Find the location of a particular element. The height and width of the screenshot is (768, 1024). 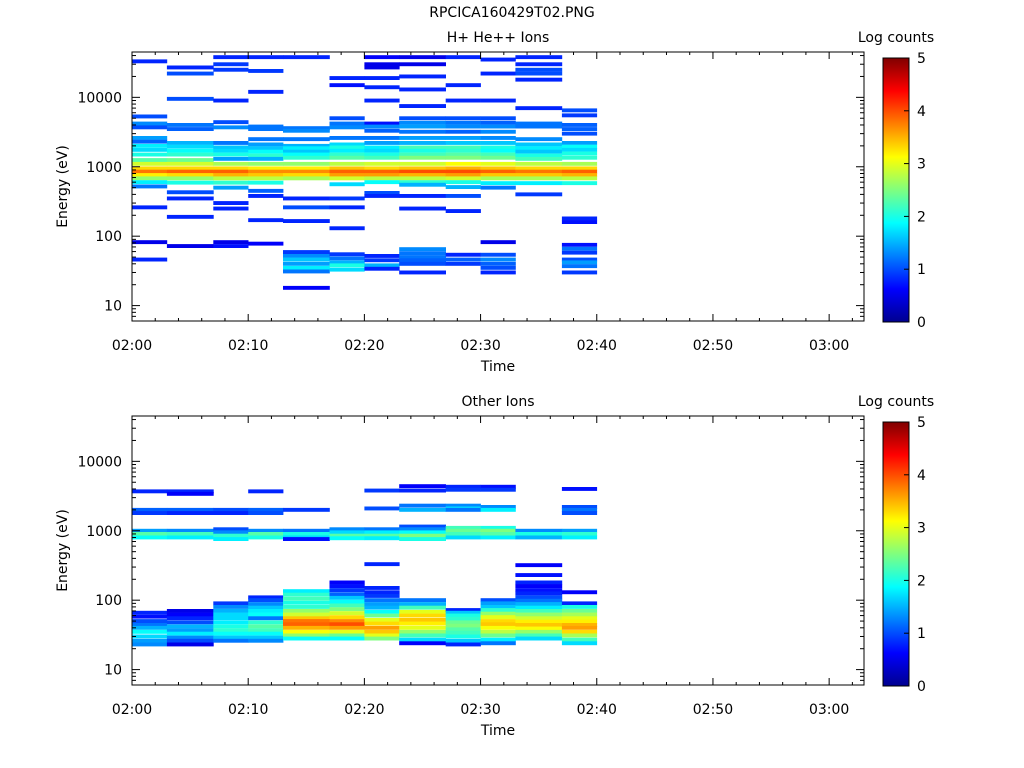

colorbar-label: Log counts is located at coordinates (896, 38).